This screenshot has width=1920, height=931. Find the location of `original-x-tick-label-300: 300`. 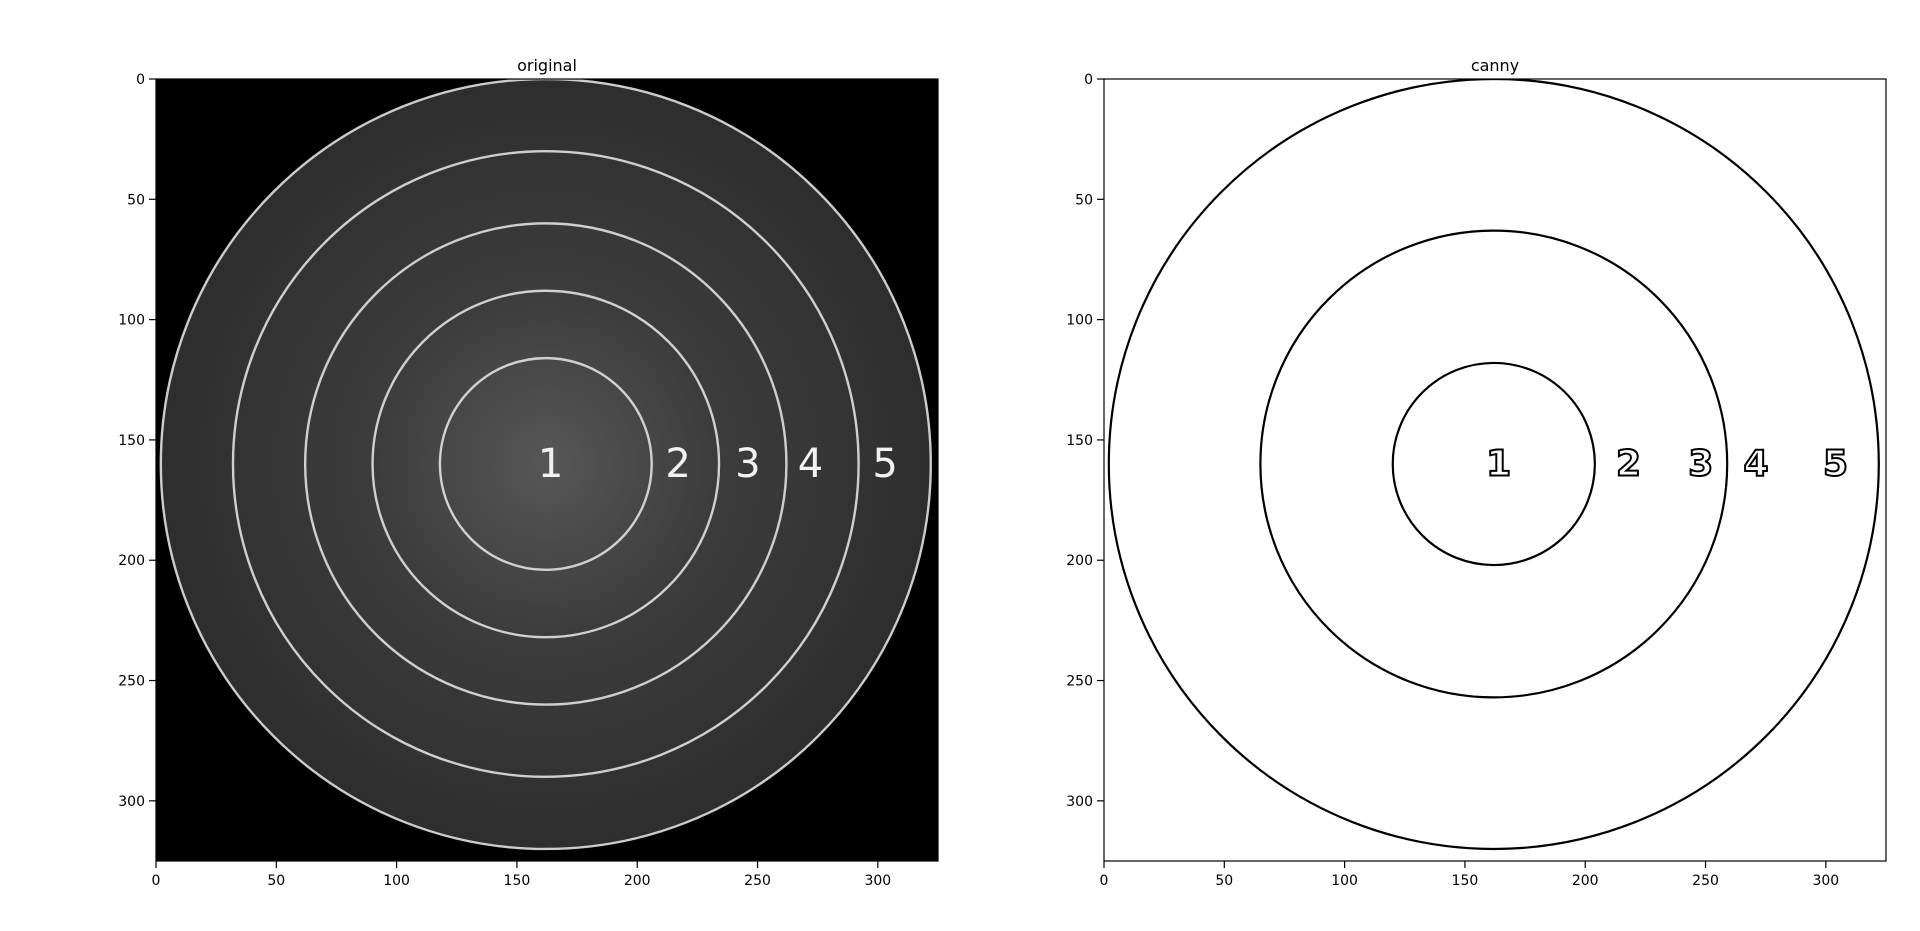

original-x-tick-label-300: 300 is located at coordinates (877, 881).